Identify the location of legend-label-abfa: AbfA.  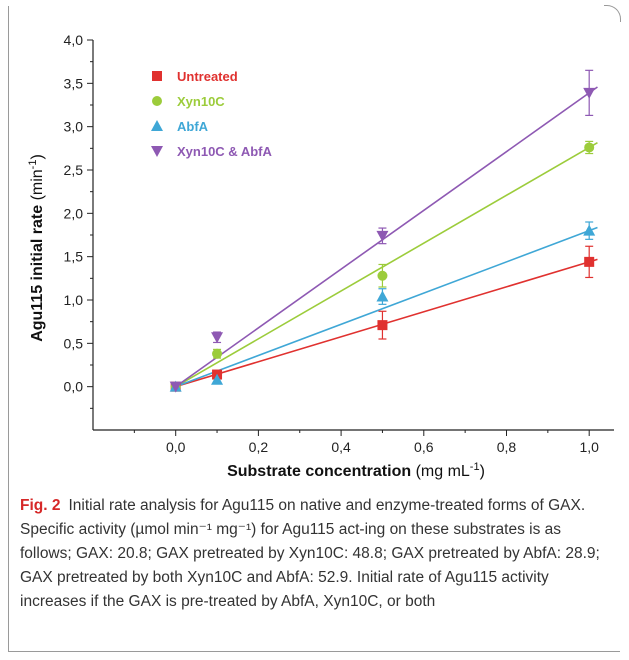
(193, 126).